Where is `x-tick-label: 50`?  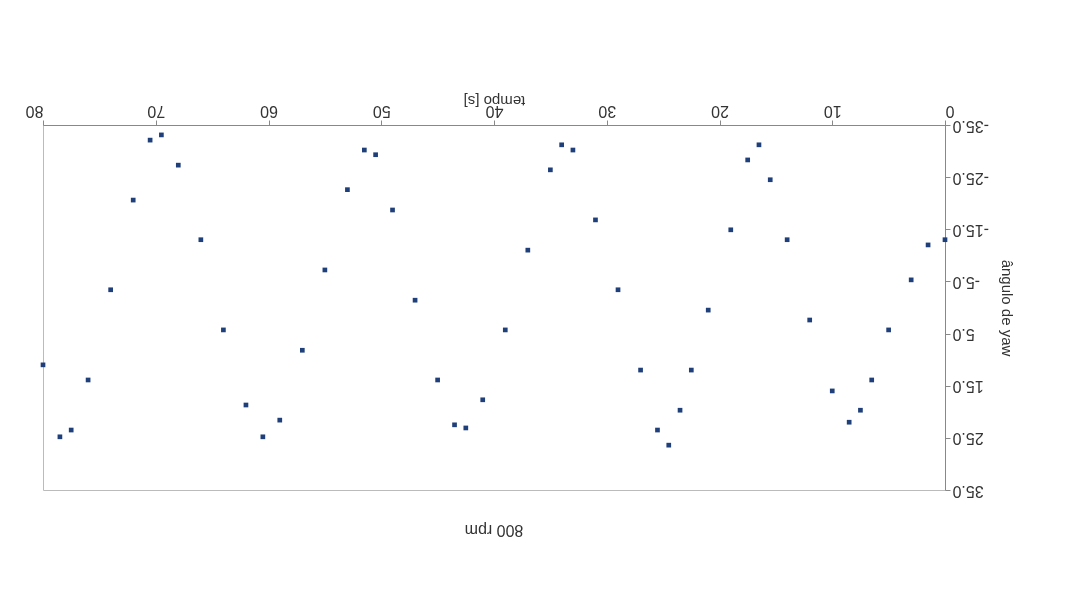 x-tick-label: 50 is located at coordinates (381, 111).